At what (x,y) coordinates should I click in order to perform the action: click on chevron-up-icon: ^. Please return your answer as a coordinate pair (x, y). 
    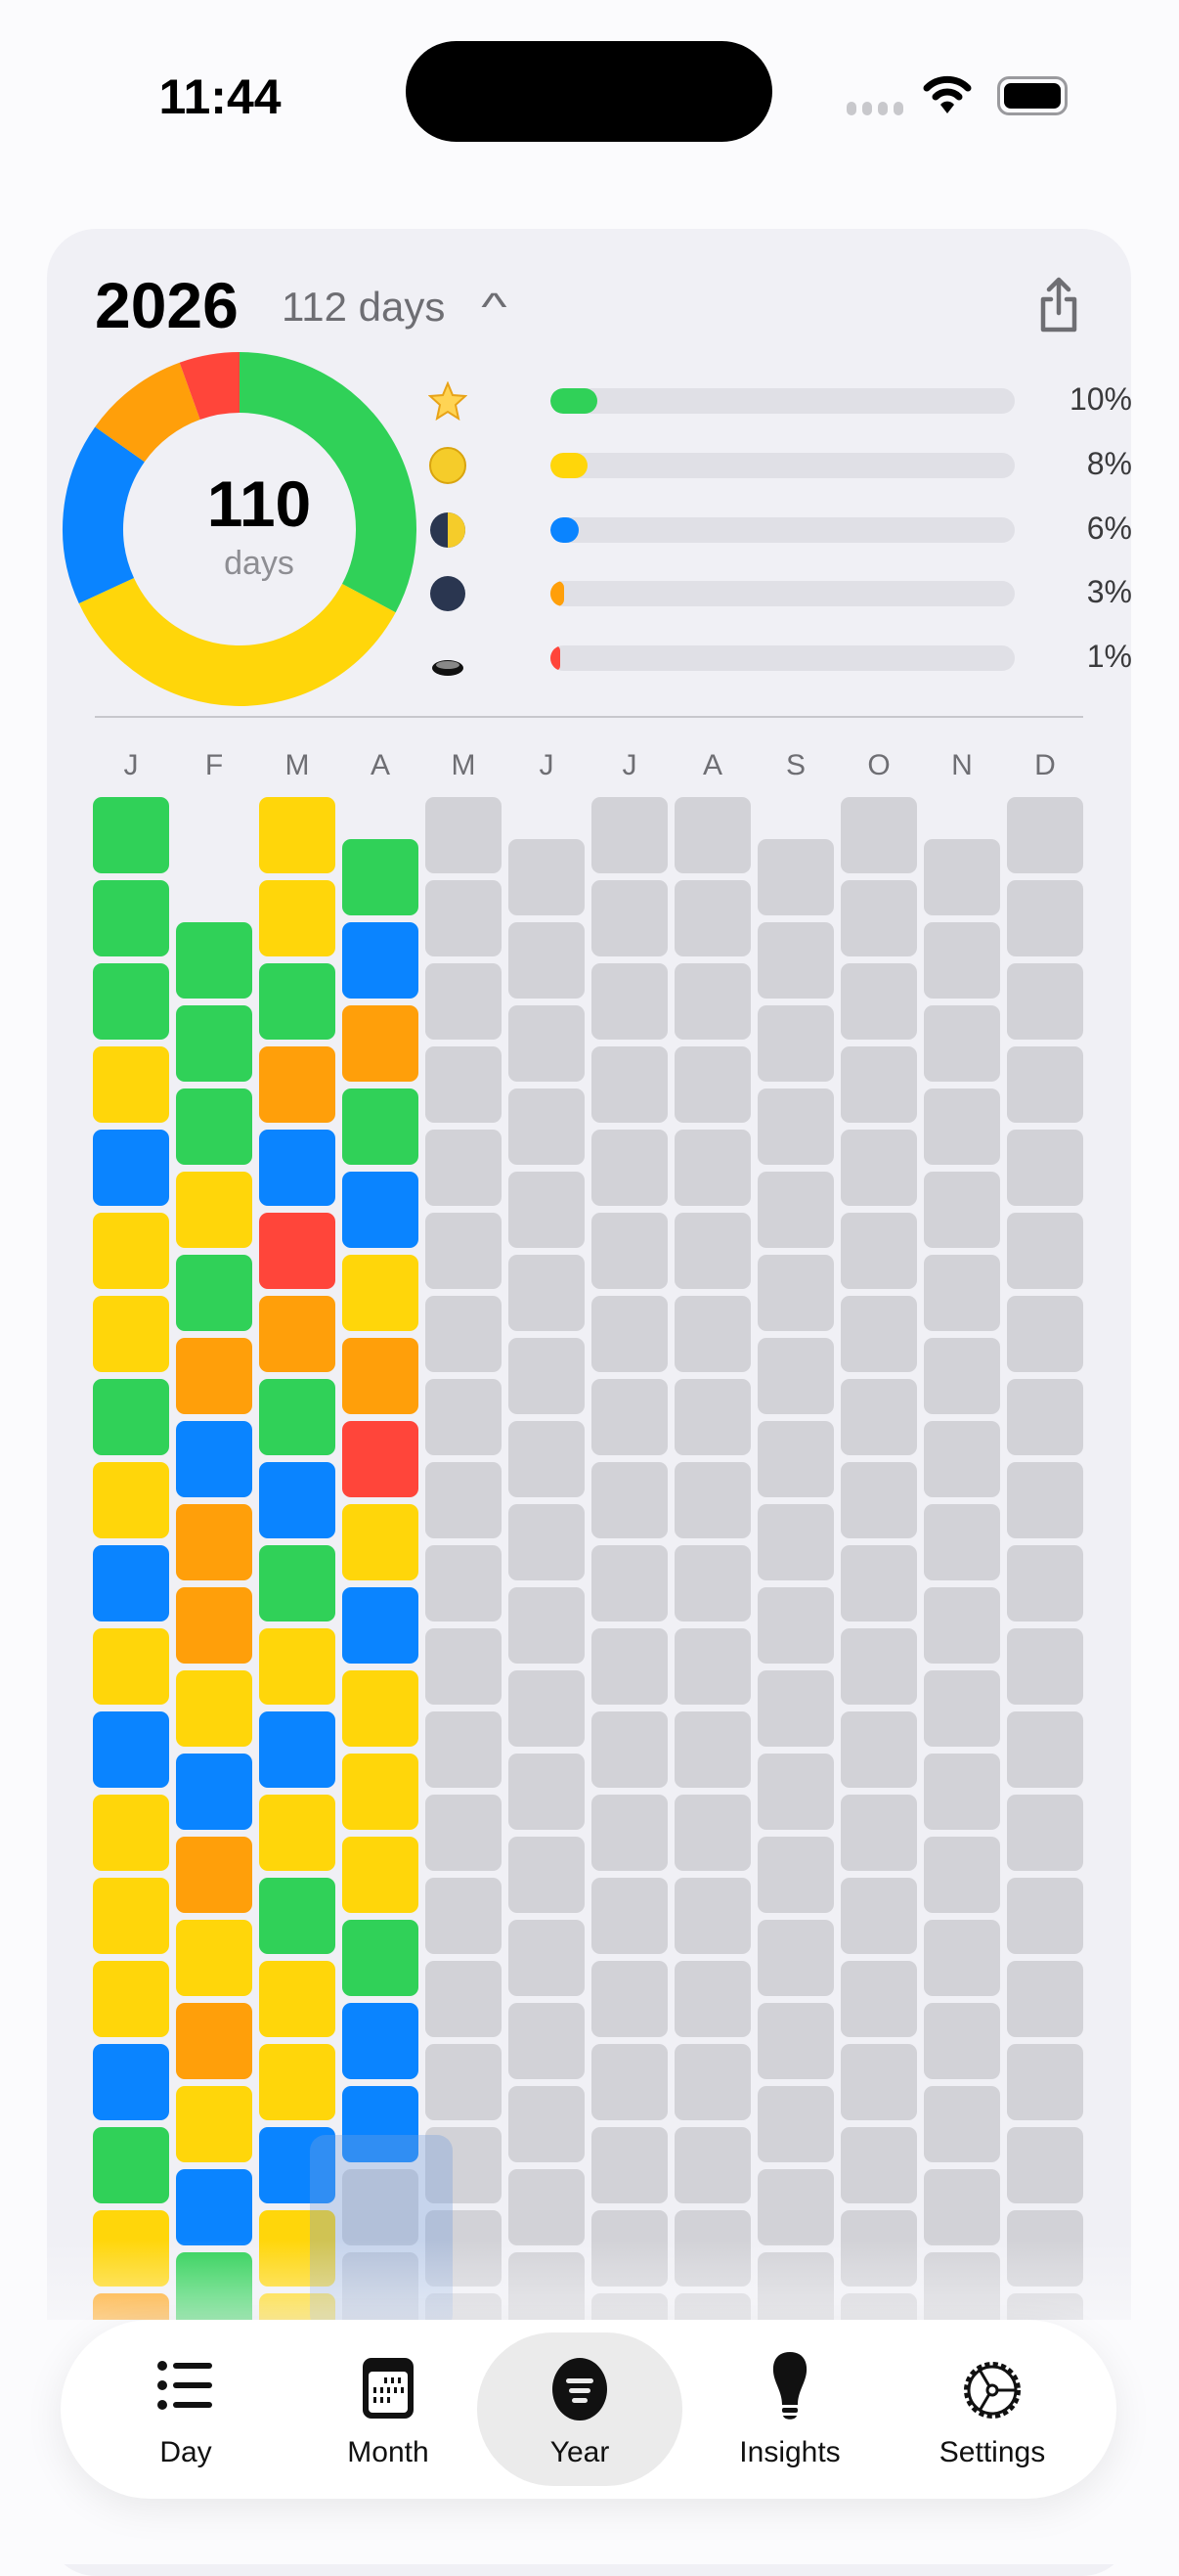
    Looking at the image, I should click on (494, 307).